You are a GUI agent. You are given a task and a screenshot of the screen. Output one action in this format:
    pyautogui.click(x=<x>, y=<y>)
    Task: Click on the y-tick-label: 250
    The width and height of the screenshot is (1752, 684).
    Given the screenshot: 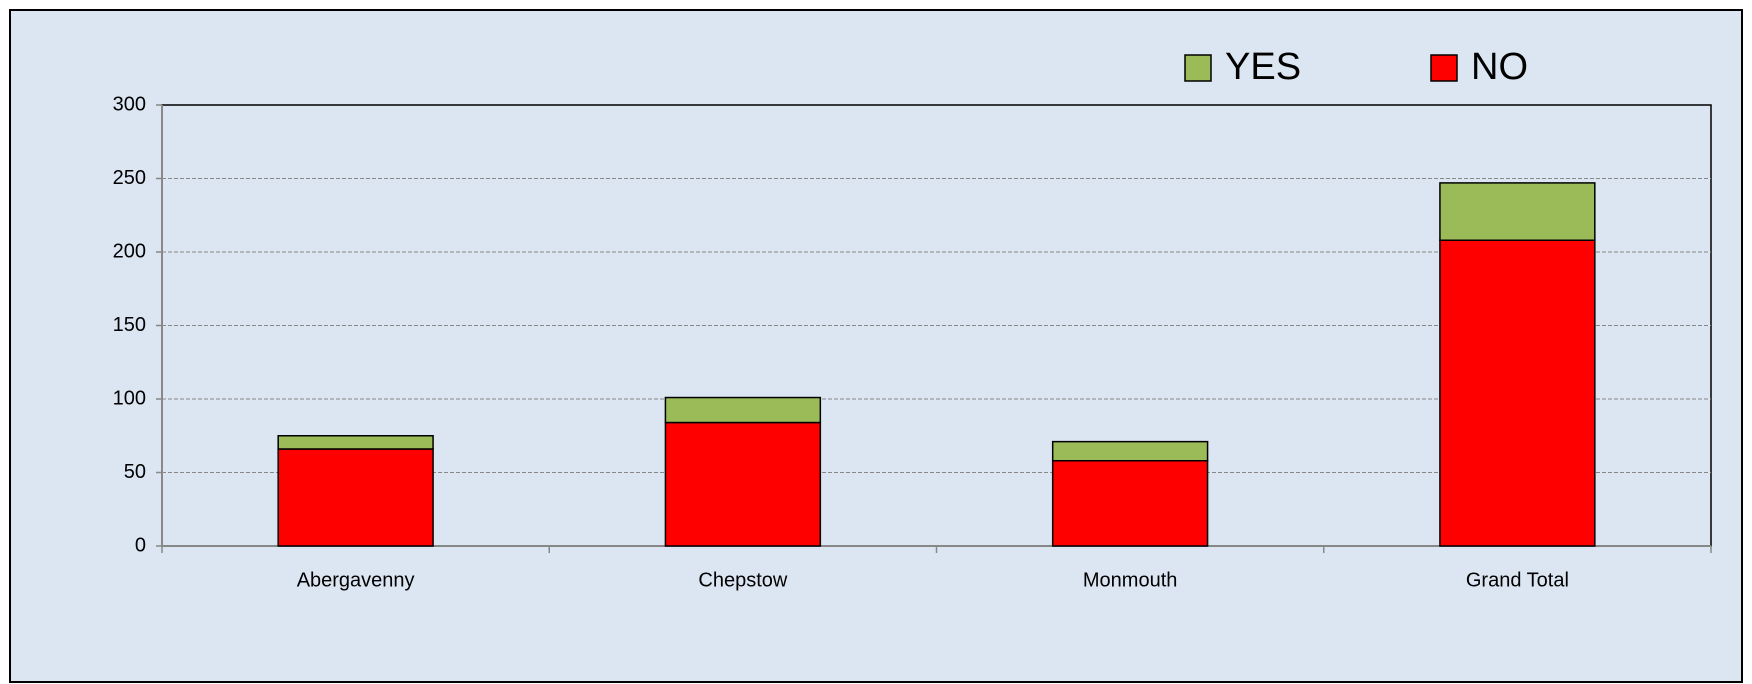 What is the action you would take?
    pyautogui.click(x=129, y=178)
    